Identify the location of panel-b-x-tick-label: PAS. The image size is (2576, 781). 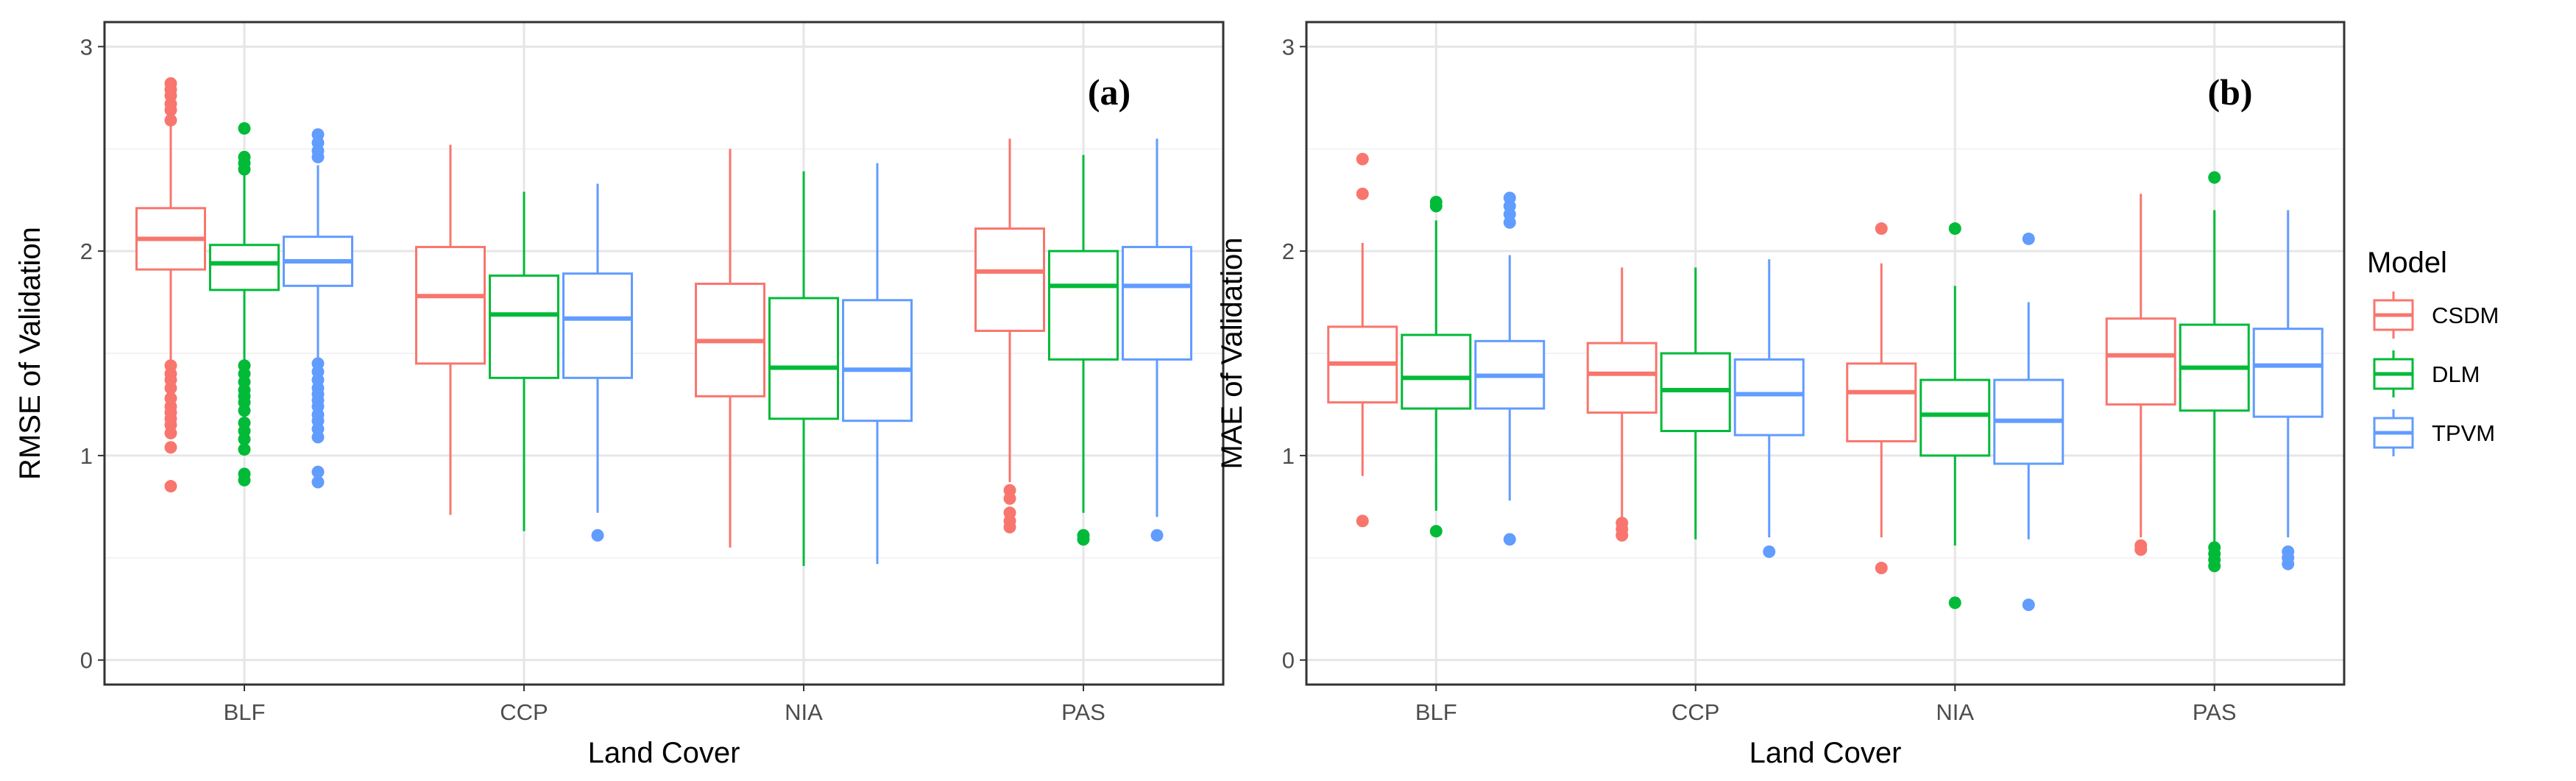
(2215, 712).